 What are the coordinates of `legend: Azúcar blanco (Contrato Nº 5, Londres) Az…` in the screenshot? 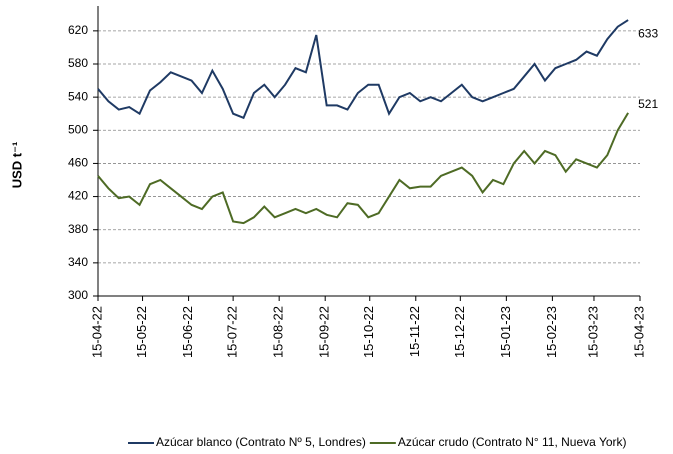 It's located at (377, 442).